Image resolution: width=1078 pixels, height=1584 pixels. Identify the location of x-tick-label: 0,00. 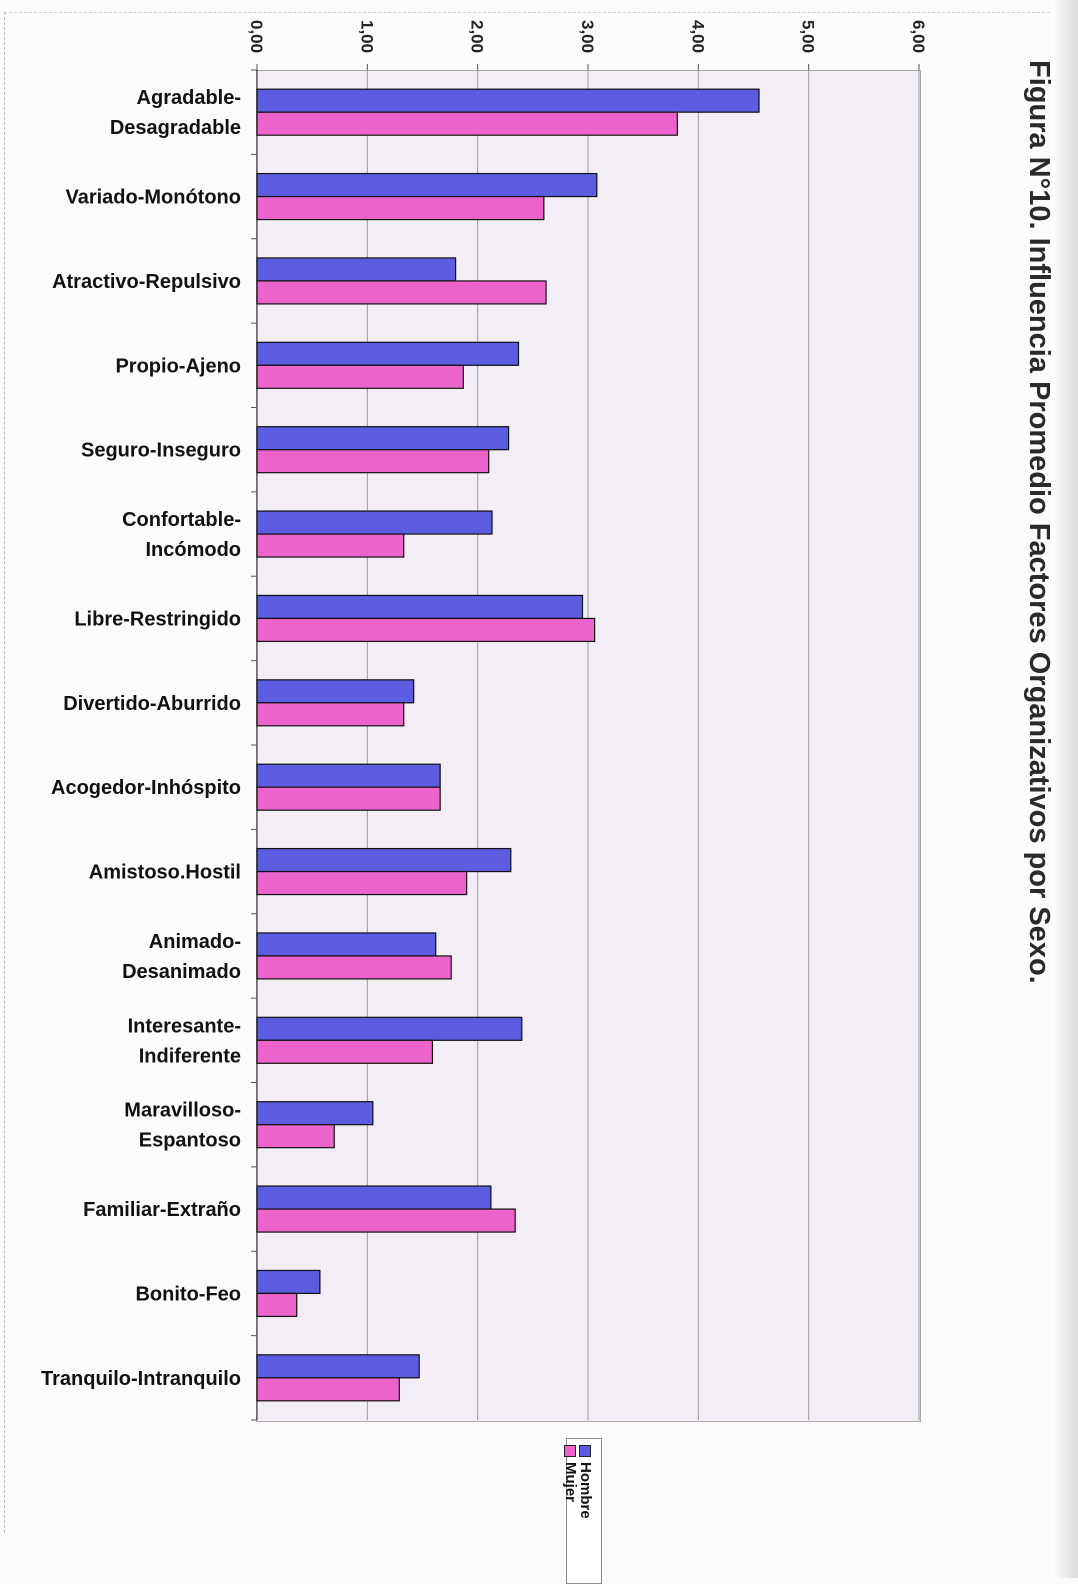
(256, 36).